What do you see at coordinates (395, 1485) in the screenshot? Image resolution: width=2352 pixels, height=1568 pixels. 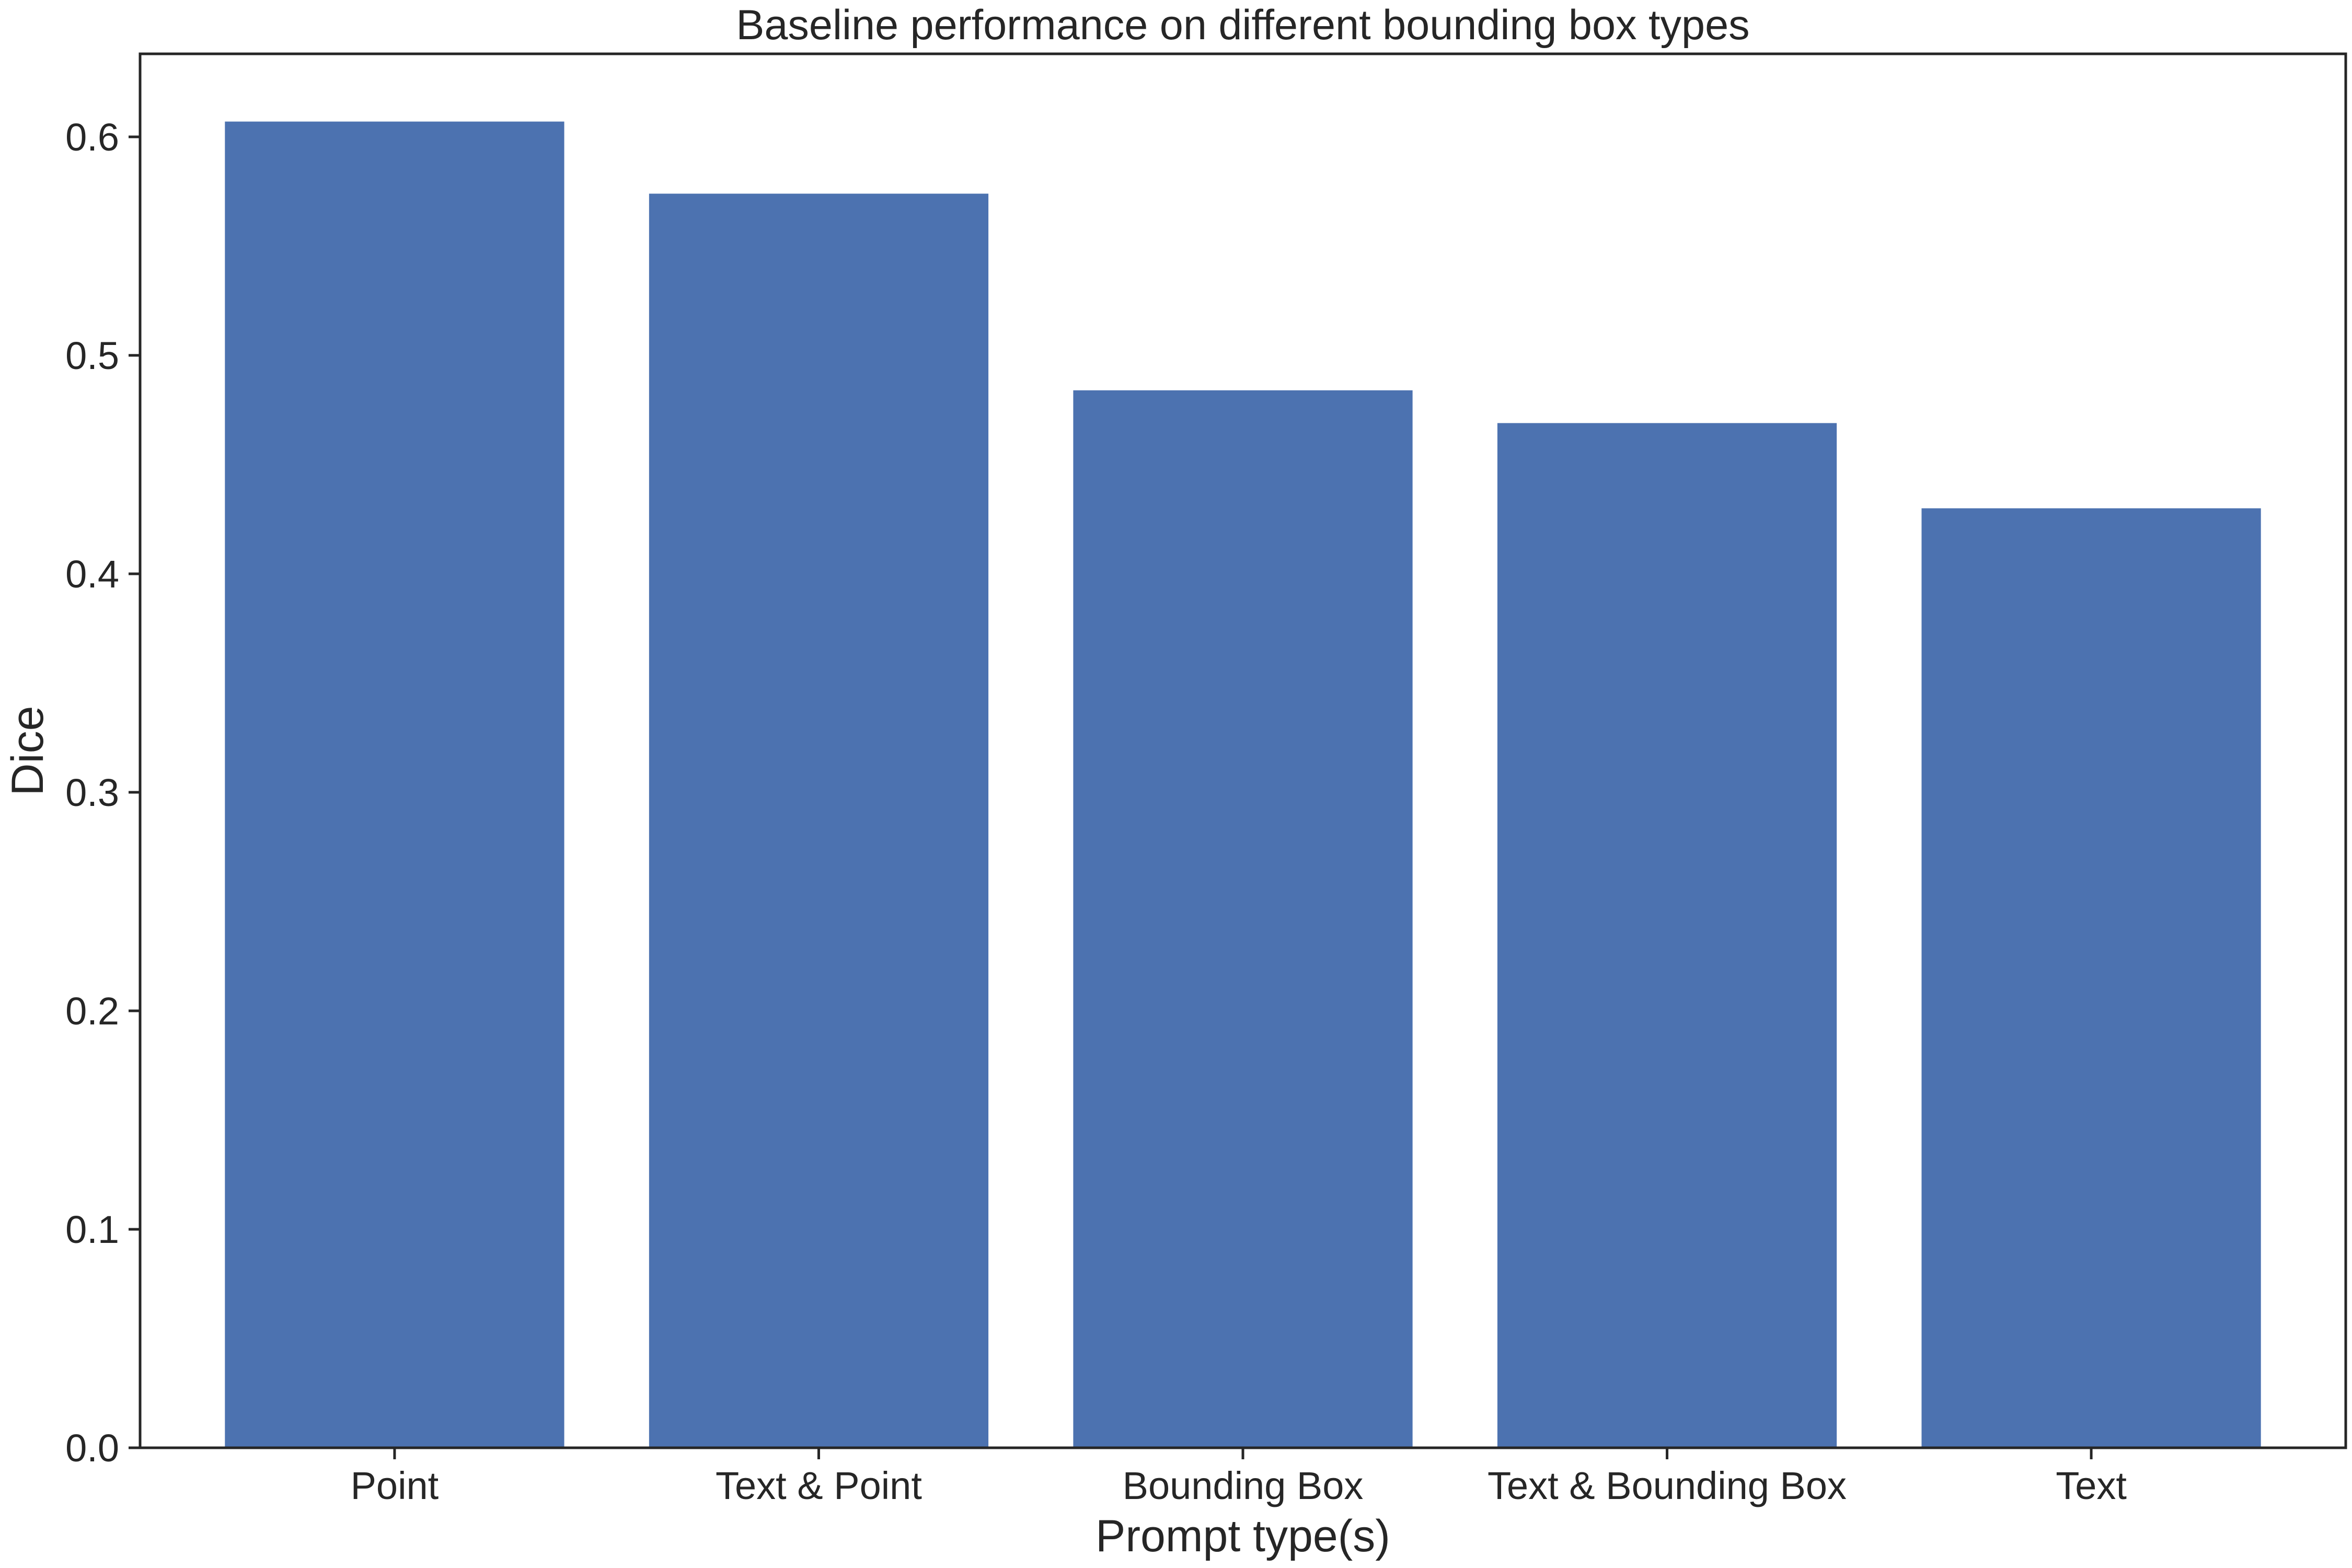 I see `x-tick-label: Point` at bounding box center [395, 1485].